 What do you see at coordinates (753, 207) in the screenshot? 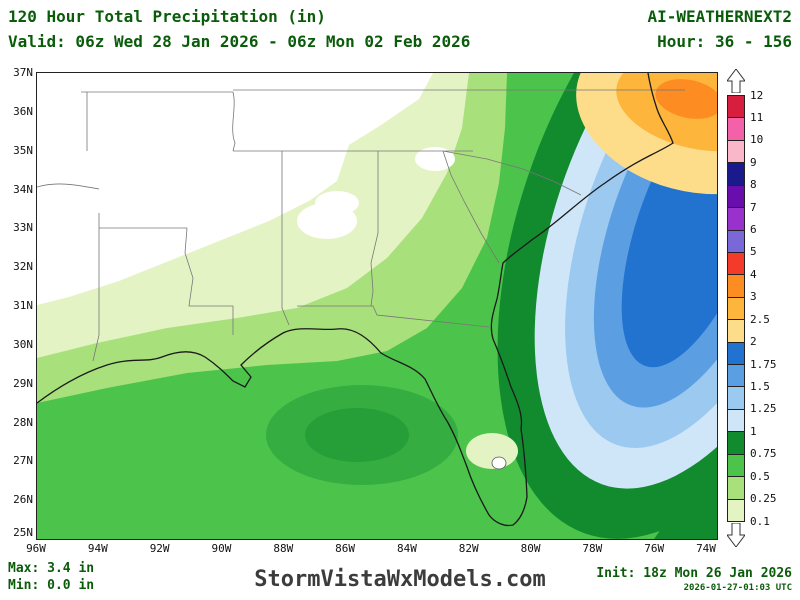
I see `legend-label: 7` at bounding box center [753, 207].